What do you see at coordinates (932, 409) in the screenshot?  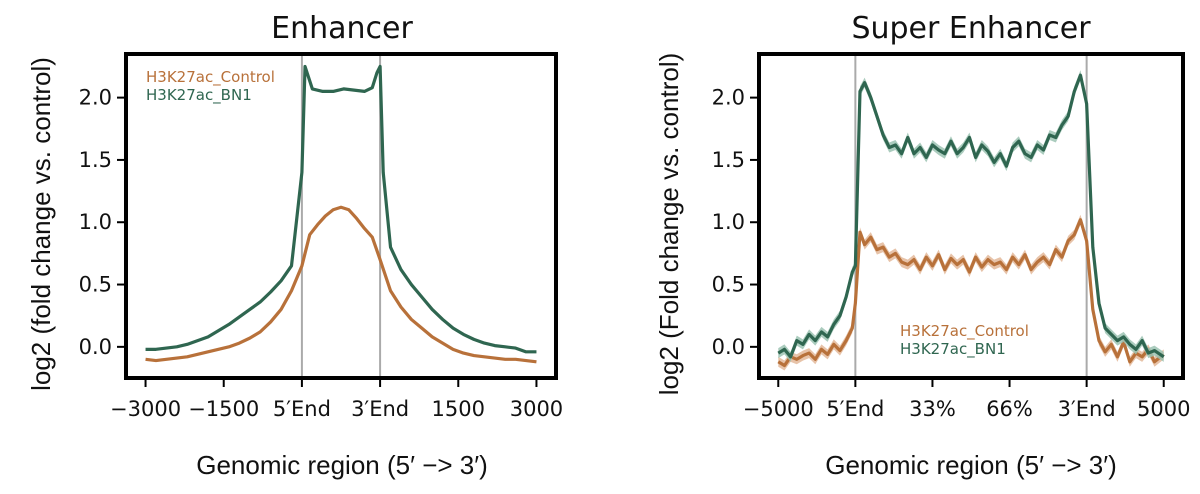 I see `x-tick-label: 33%` at bounding box center [932, 409].